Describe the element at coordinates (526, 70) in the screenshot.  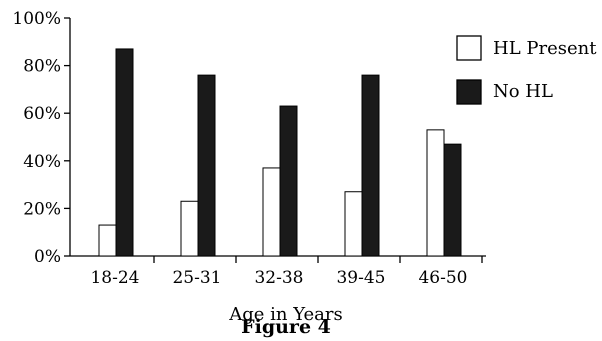
I see `legend: HL Present No HL` at that location.